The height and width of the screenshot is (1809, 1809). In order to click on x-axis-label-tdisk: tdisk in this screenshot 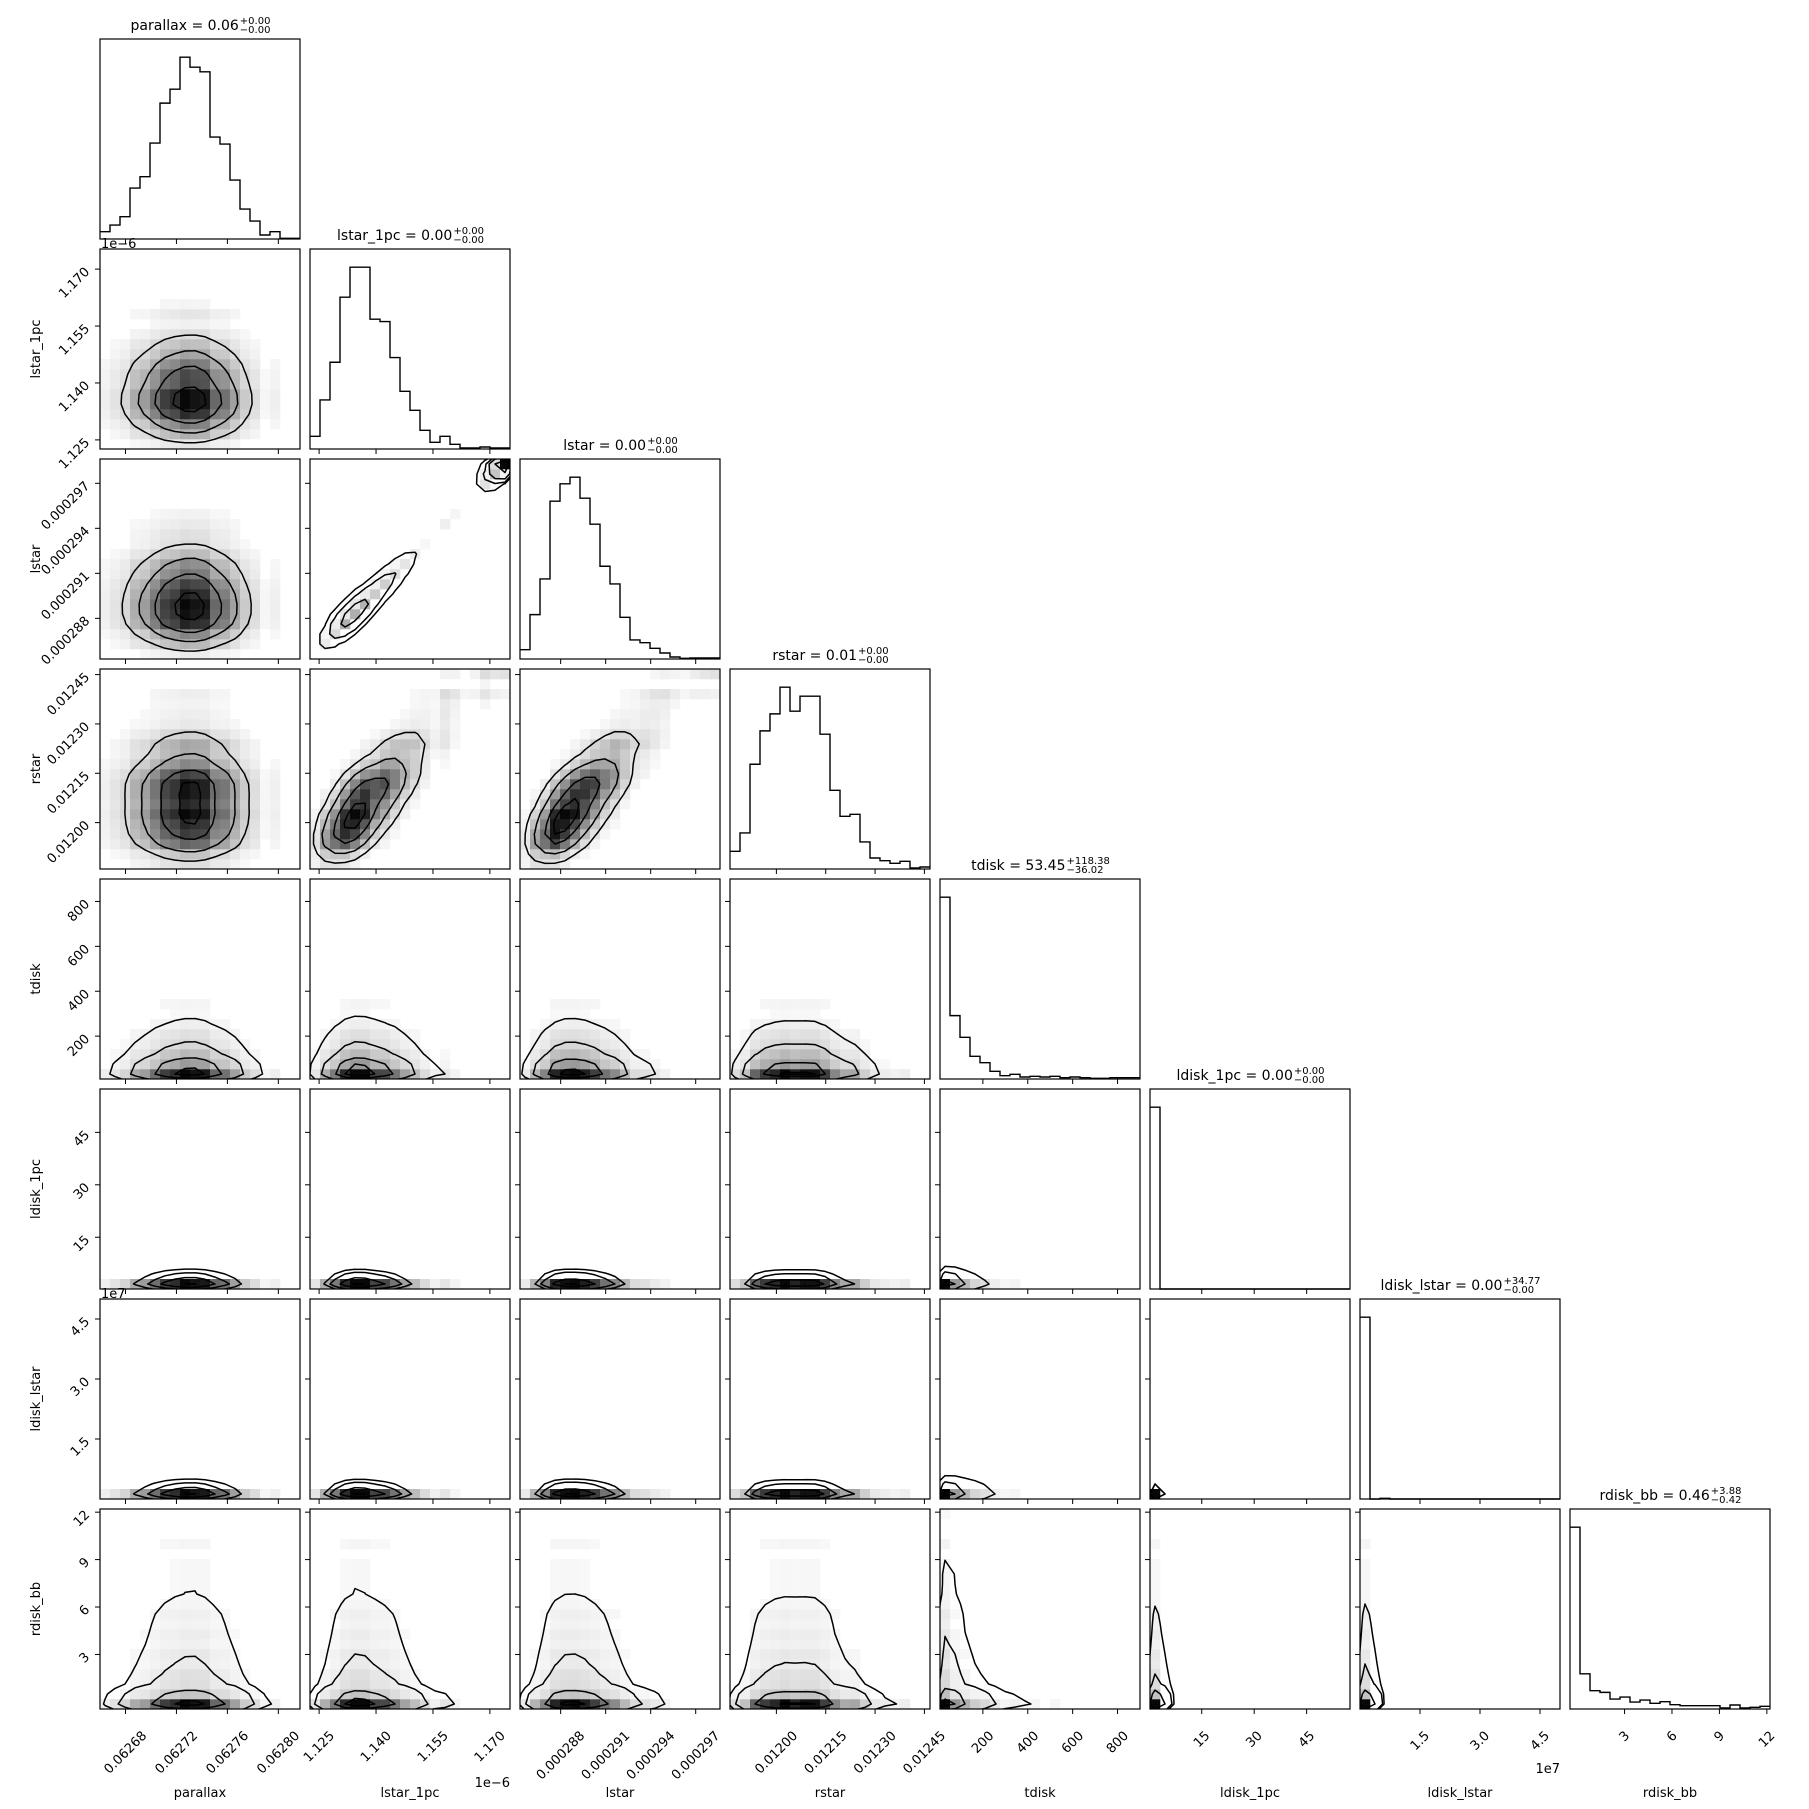, I will do `click(1040, 1793)`.